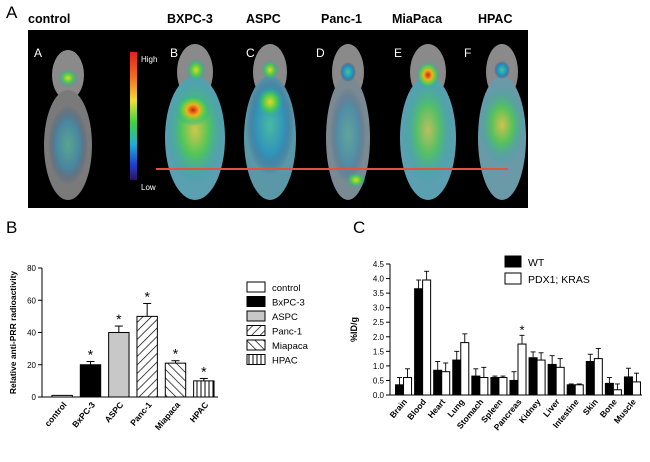 The width and height of the screenshot is (650, 462). Describe the element at coordinates (522, 369) in the screenshot. I see `bar-pancreas-pdx1-kras` at that location.